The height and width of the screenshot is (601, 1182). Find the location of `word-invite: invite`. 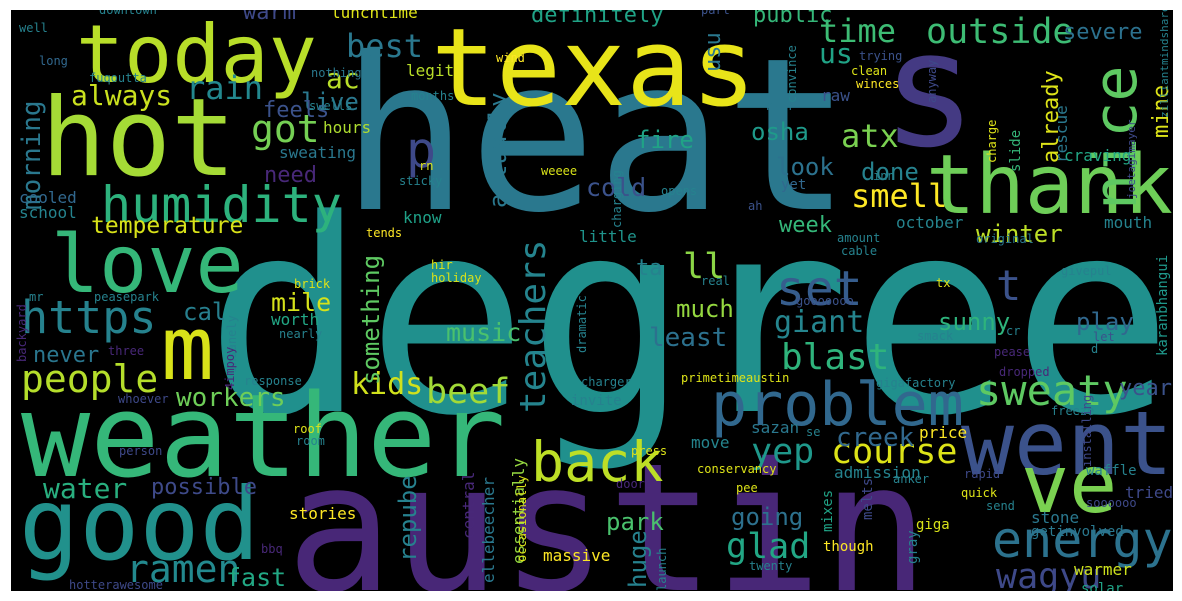

word-invite: invite is located at coordinates (596, 401).